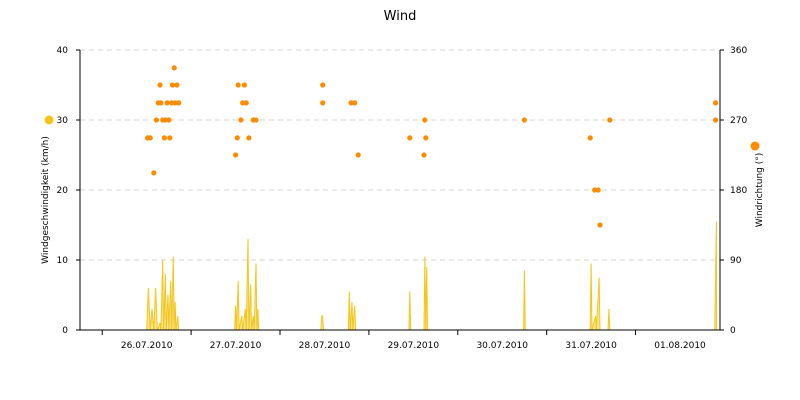  What do you see at coordinates (738, 51) in the screenshot?
I see `y-right-tick-label: 360` at bounding box center [738, 51].